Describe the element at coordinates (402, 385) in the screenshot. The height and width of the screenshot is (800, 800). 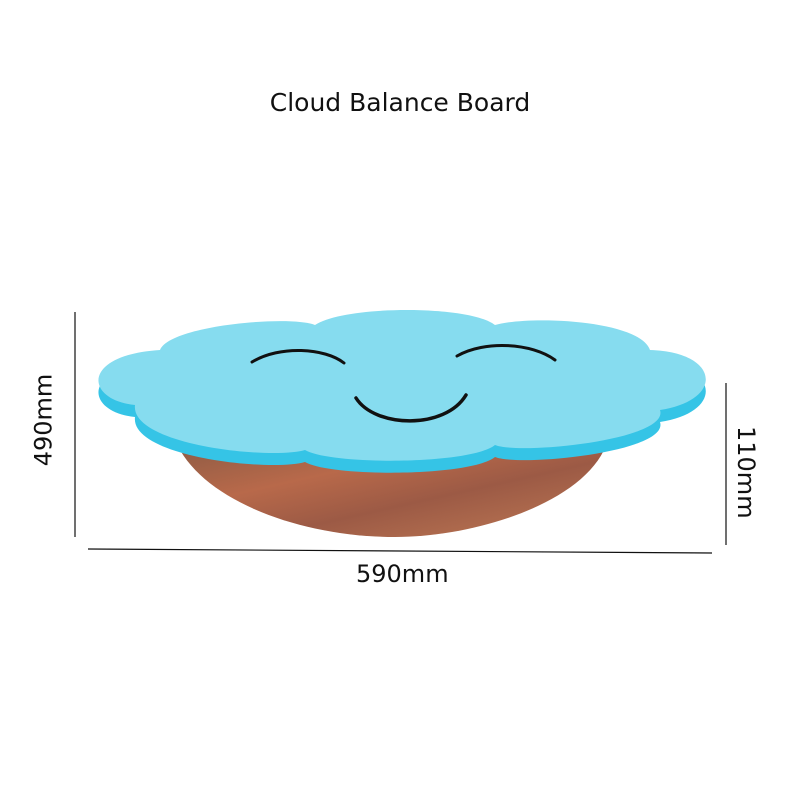
I see `board-top` at that location.